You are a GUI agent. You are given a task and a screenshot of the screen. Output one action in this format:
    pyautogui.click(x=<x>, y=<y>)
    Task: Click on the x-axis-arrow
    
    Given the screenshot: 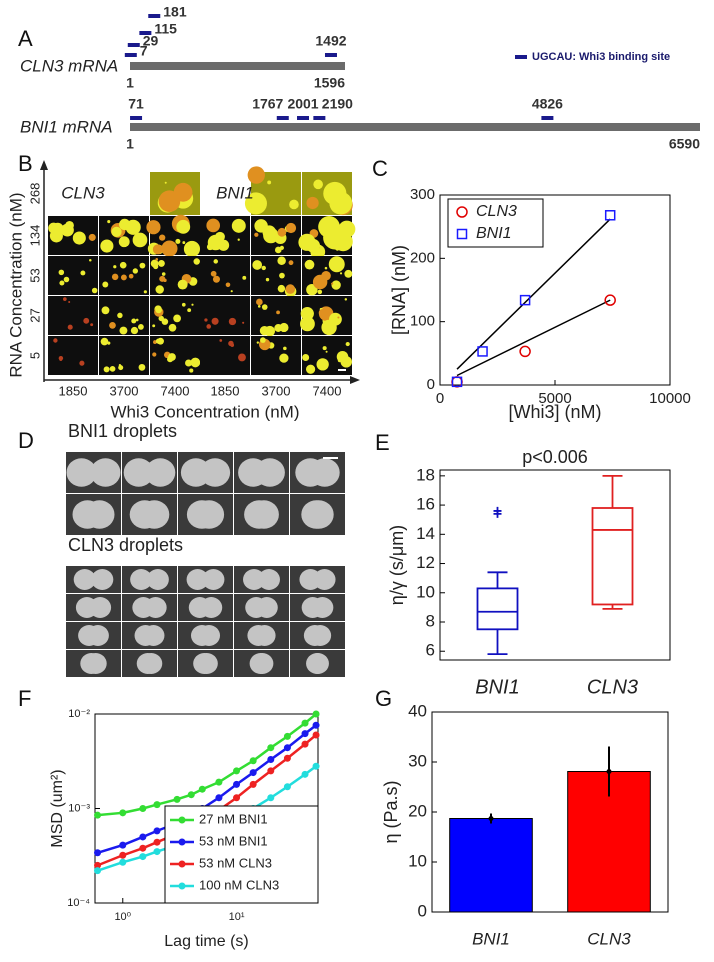 What is the action you would take?
    pyautogui.click(x=355, y=380)
    